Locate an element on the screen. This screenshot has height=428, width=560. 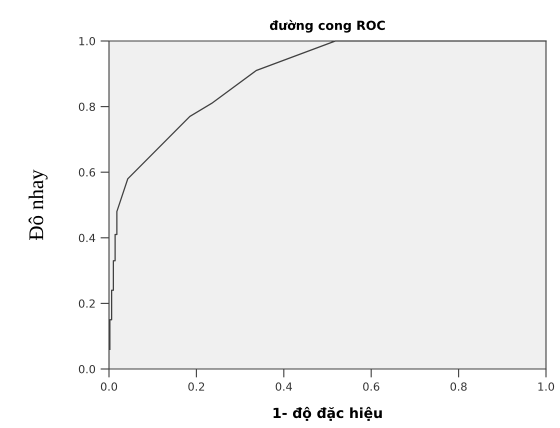
x-tick-label: 0.2 is located at coordinates (196, 386).